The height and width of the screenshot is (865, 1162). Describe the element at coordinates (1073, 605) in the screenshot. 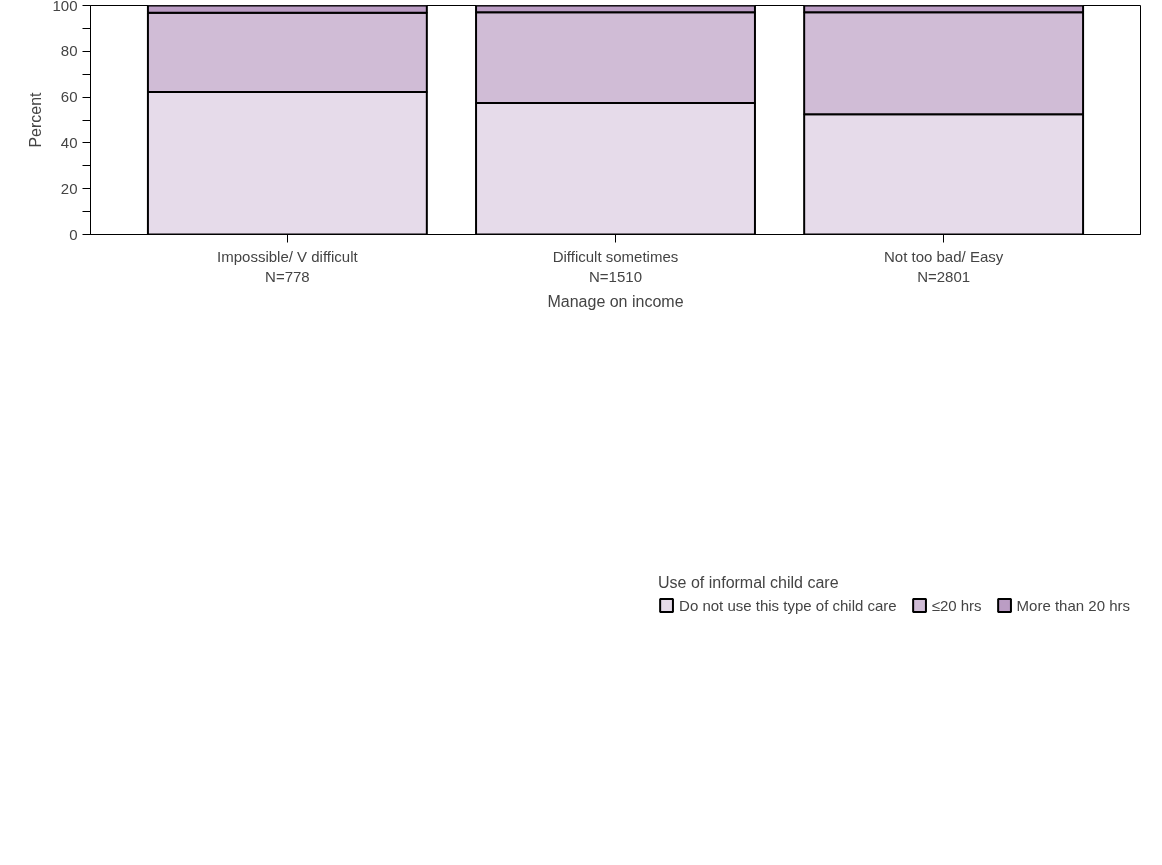

I see `legend-label: More than 20 hrs` at that location.